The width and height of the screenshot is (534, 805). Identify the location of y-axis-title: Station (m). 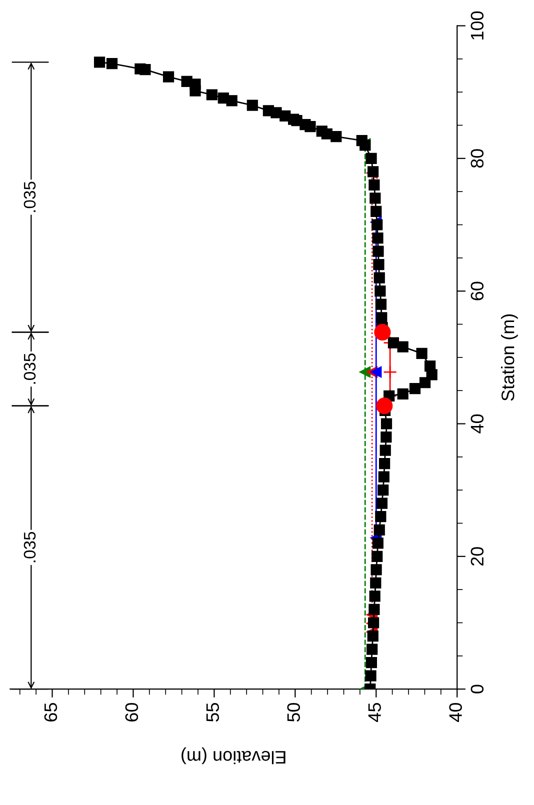
(509, 357).